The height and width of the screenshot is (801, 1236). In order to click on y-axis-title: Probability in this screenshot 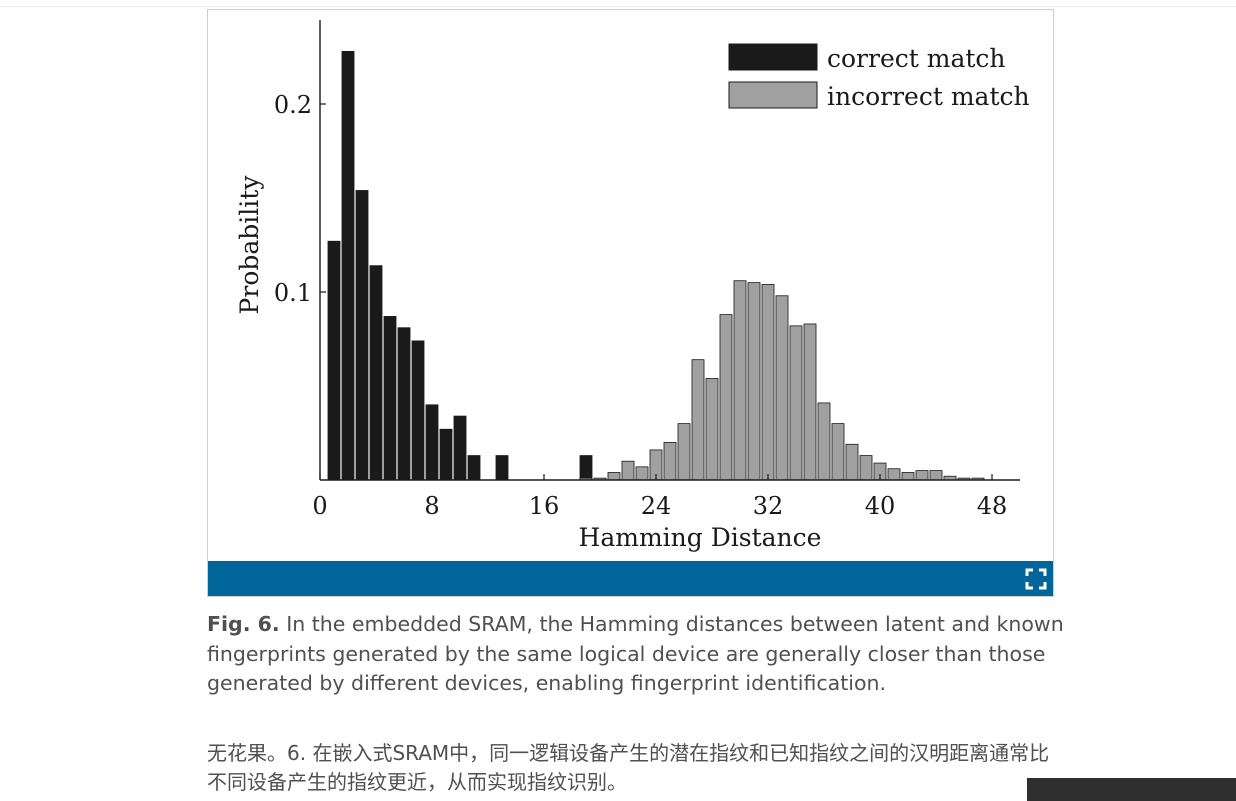, I will do `click(249, 245)`.